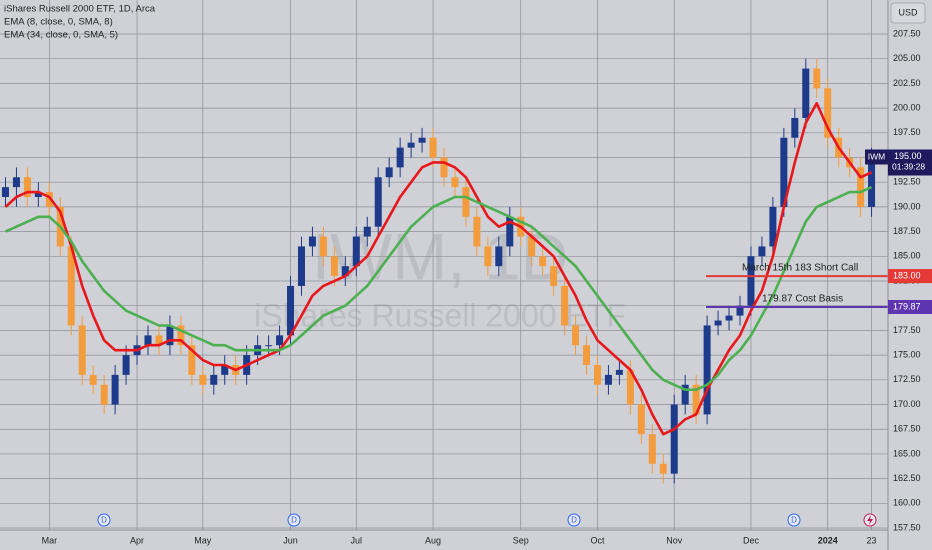  Describe the element at coordinates (80, 9) in the screenshot. I see `chart-title: iShares Russell 2000 ETF, 1D, Arca` at that location.